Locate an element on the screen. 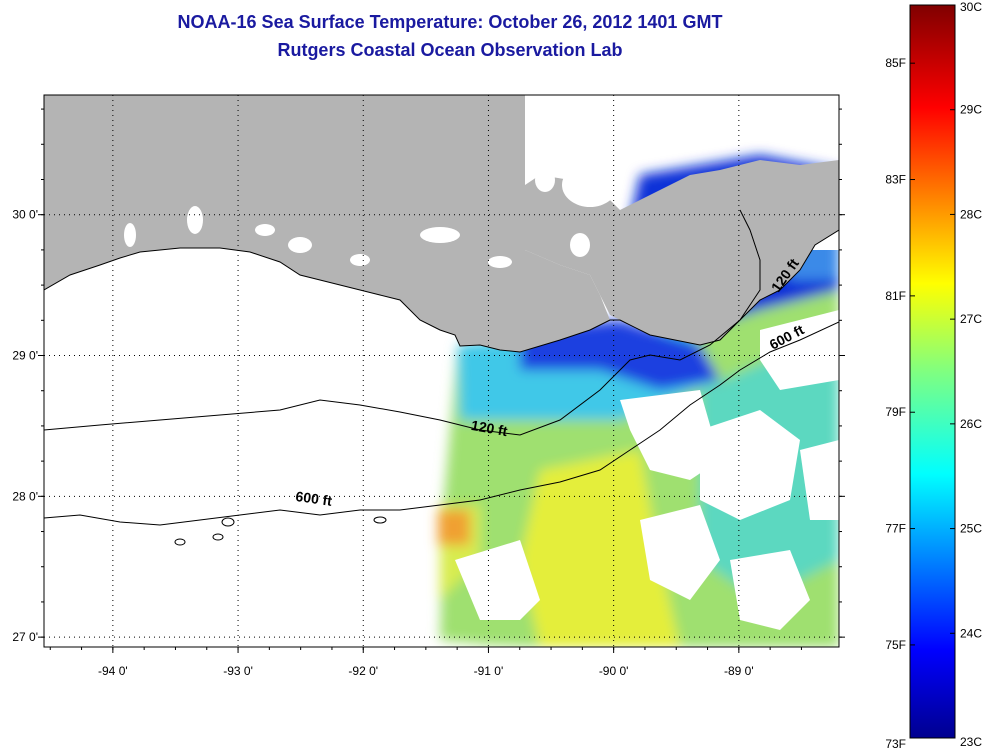  lat-tick-label: 29 0' is located at coordinates (25, 356).